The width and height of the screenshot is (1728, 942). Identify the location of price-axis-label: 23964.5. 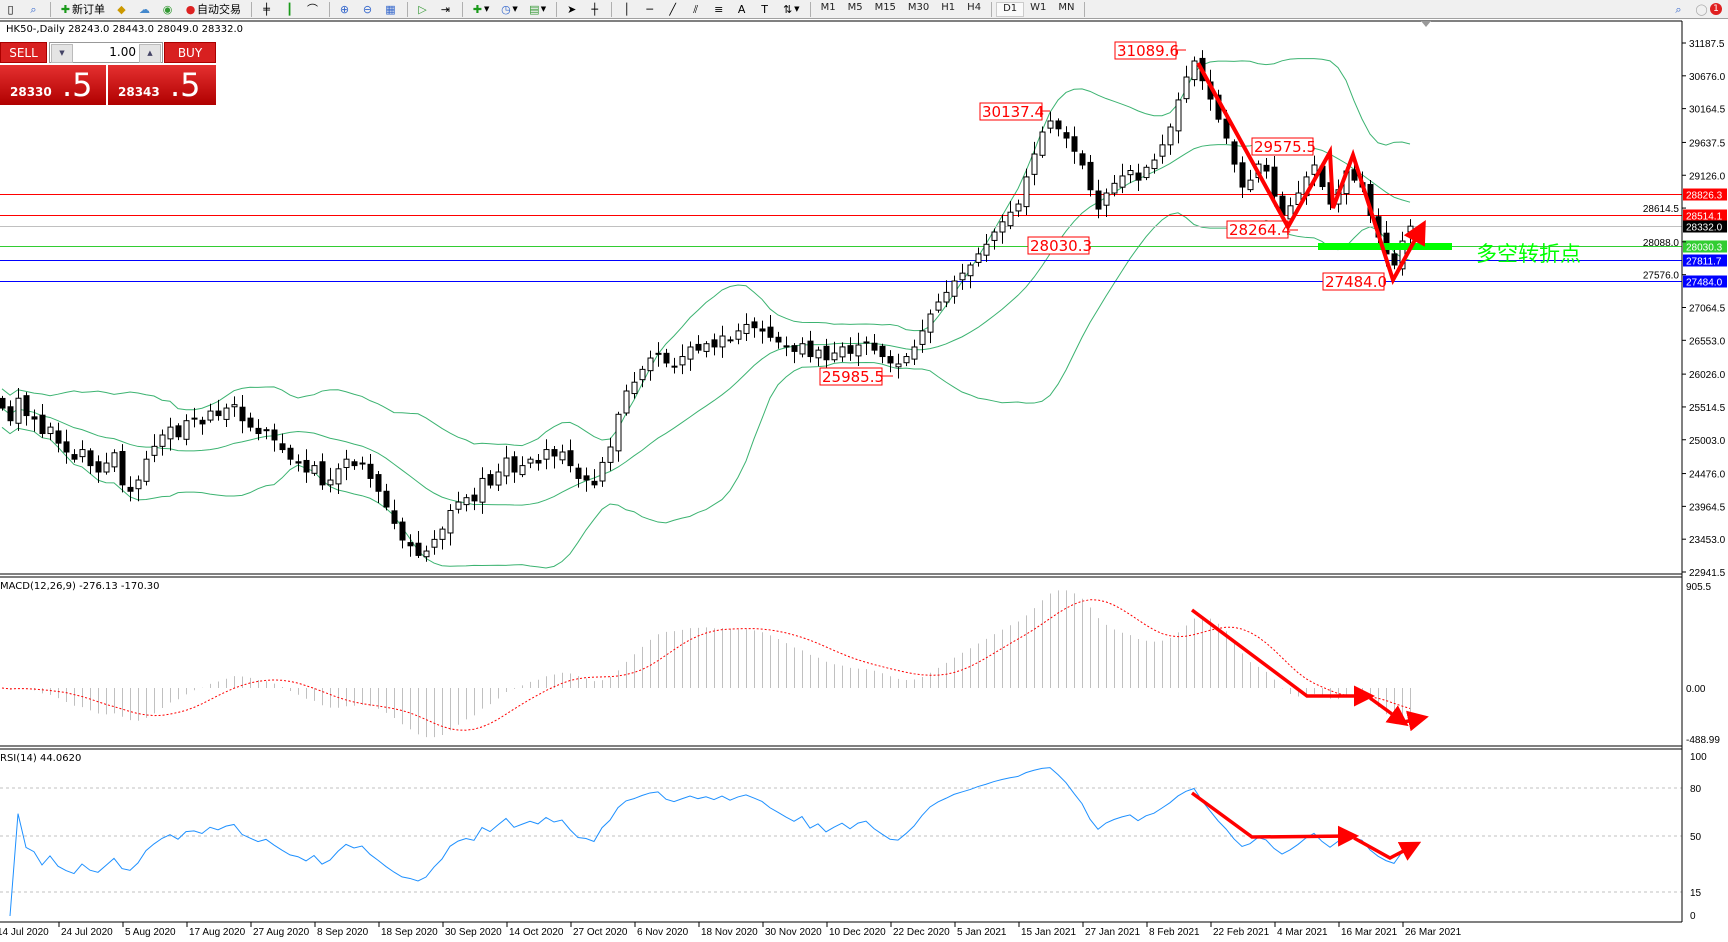
(1707, 507).